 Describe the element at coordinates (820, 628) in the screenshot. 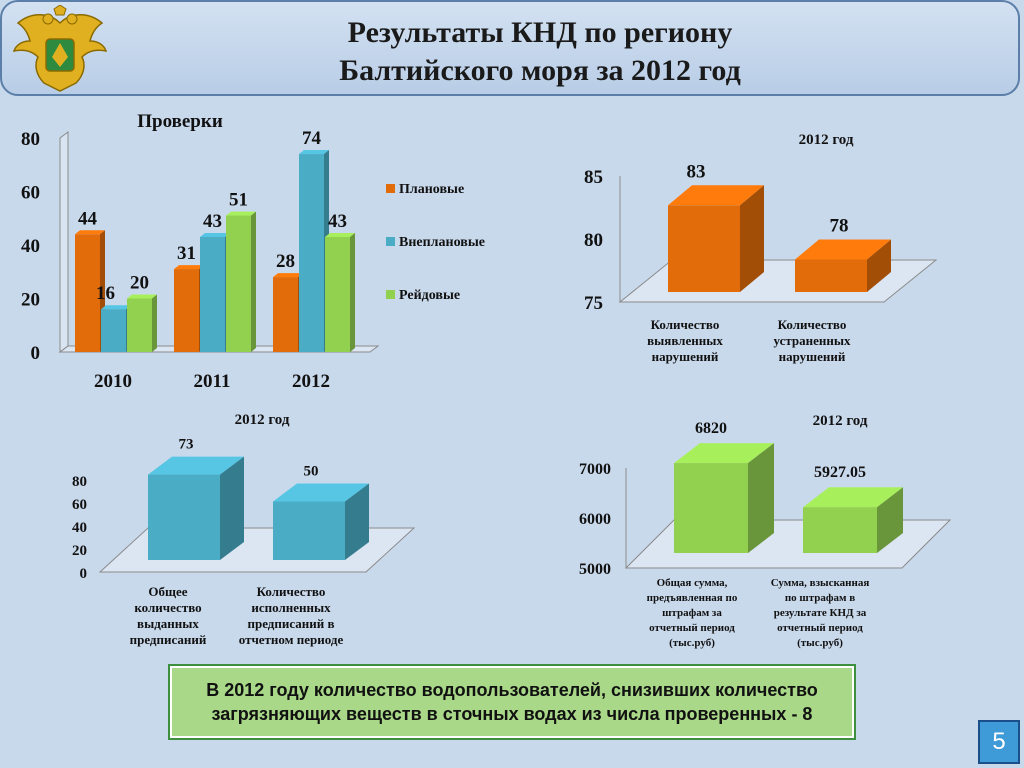

I see `chart4-xtick-1-line-3: отчетный период` at that location.